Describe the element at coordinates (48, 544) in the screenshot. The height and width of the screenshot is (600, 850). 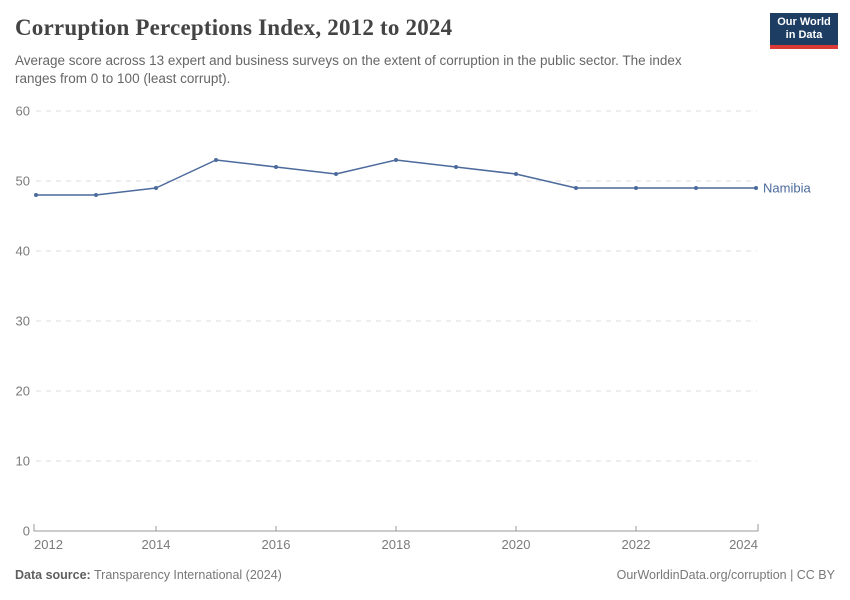
I see `x-tick-label: 2012` at that location.